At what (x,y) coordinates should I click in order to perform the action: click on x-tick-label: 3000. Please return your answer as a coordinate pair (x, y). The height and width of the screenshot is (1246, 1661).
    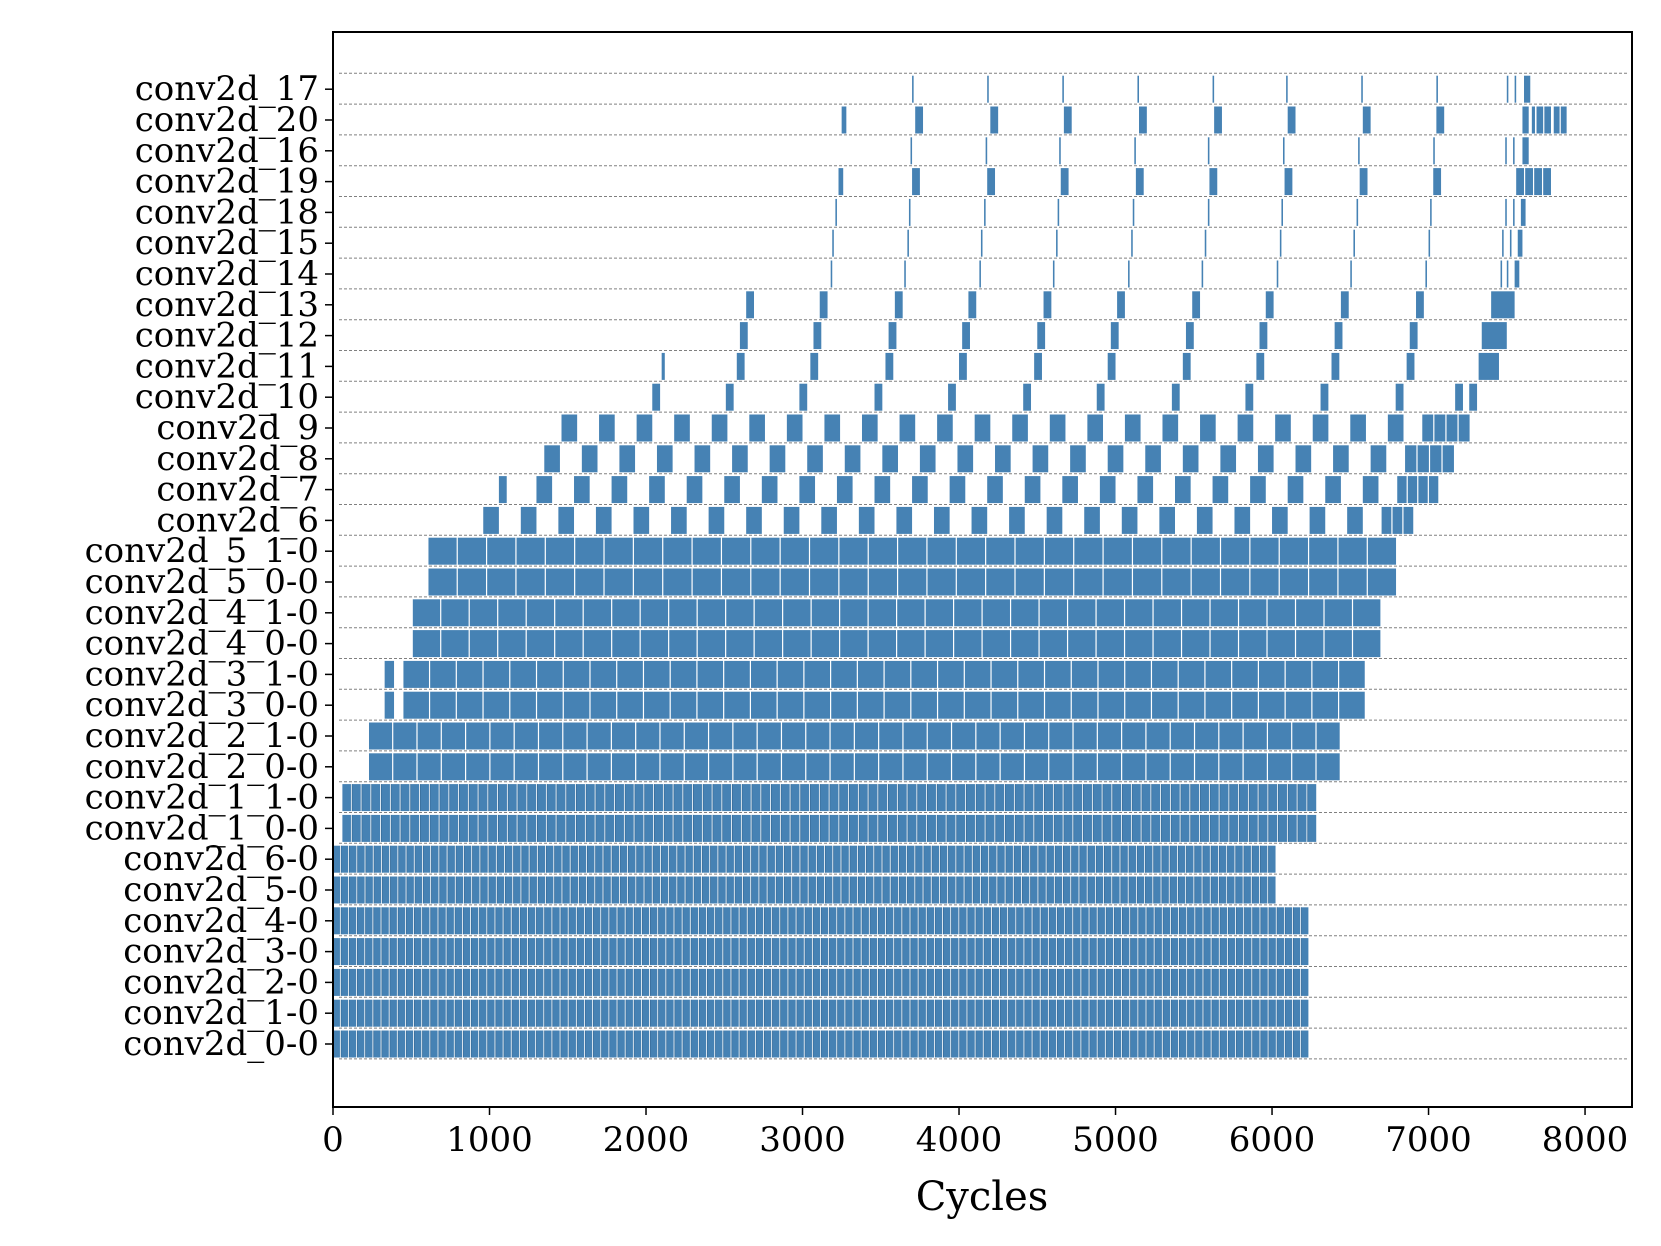
    Looking at the image, I should click on (802, 1140).